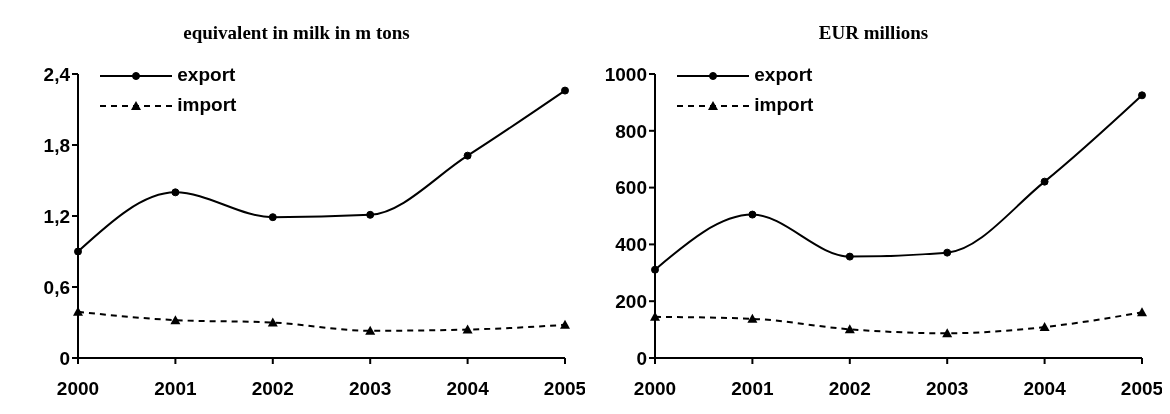  Describe the element at coordinates (57, 74) in the screenshot. I see `y-tick-label: 2,4` at that location.